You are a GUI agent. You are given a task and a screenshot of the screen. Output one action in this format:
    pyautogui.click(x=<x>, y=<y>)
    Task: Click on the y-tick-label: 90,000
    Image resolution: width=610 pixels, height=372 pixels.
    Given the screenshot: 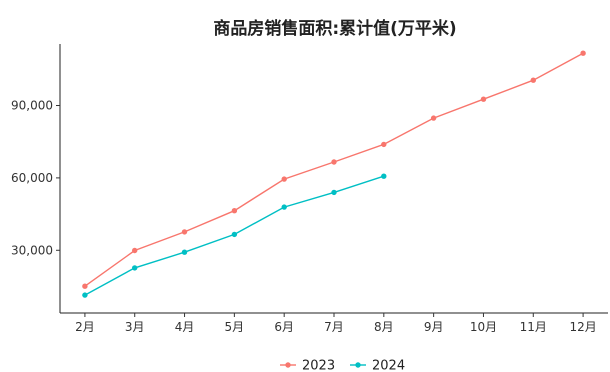 What is the action you would take?
    pyautogui.click(x=32, y=106)
    